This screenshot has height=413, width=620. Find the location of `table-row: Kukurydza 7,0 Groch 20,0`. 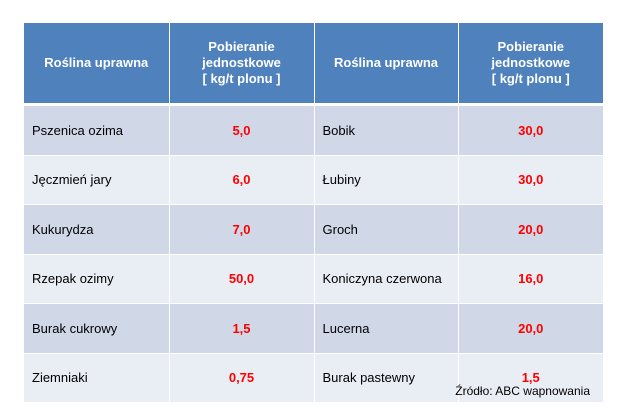

table-row: Kukurydza 7,0 Groch 20,0 is located at coordinates (313, 229).